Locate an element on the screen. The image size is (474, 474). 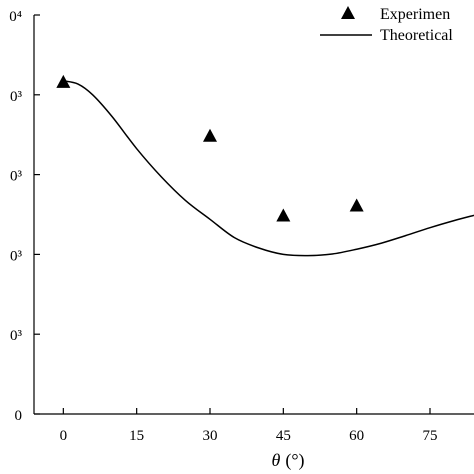
legend: Experimen Theoretical is located at coordinates (386, 25).